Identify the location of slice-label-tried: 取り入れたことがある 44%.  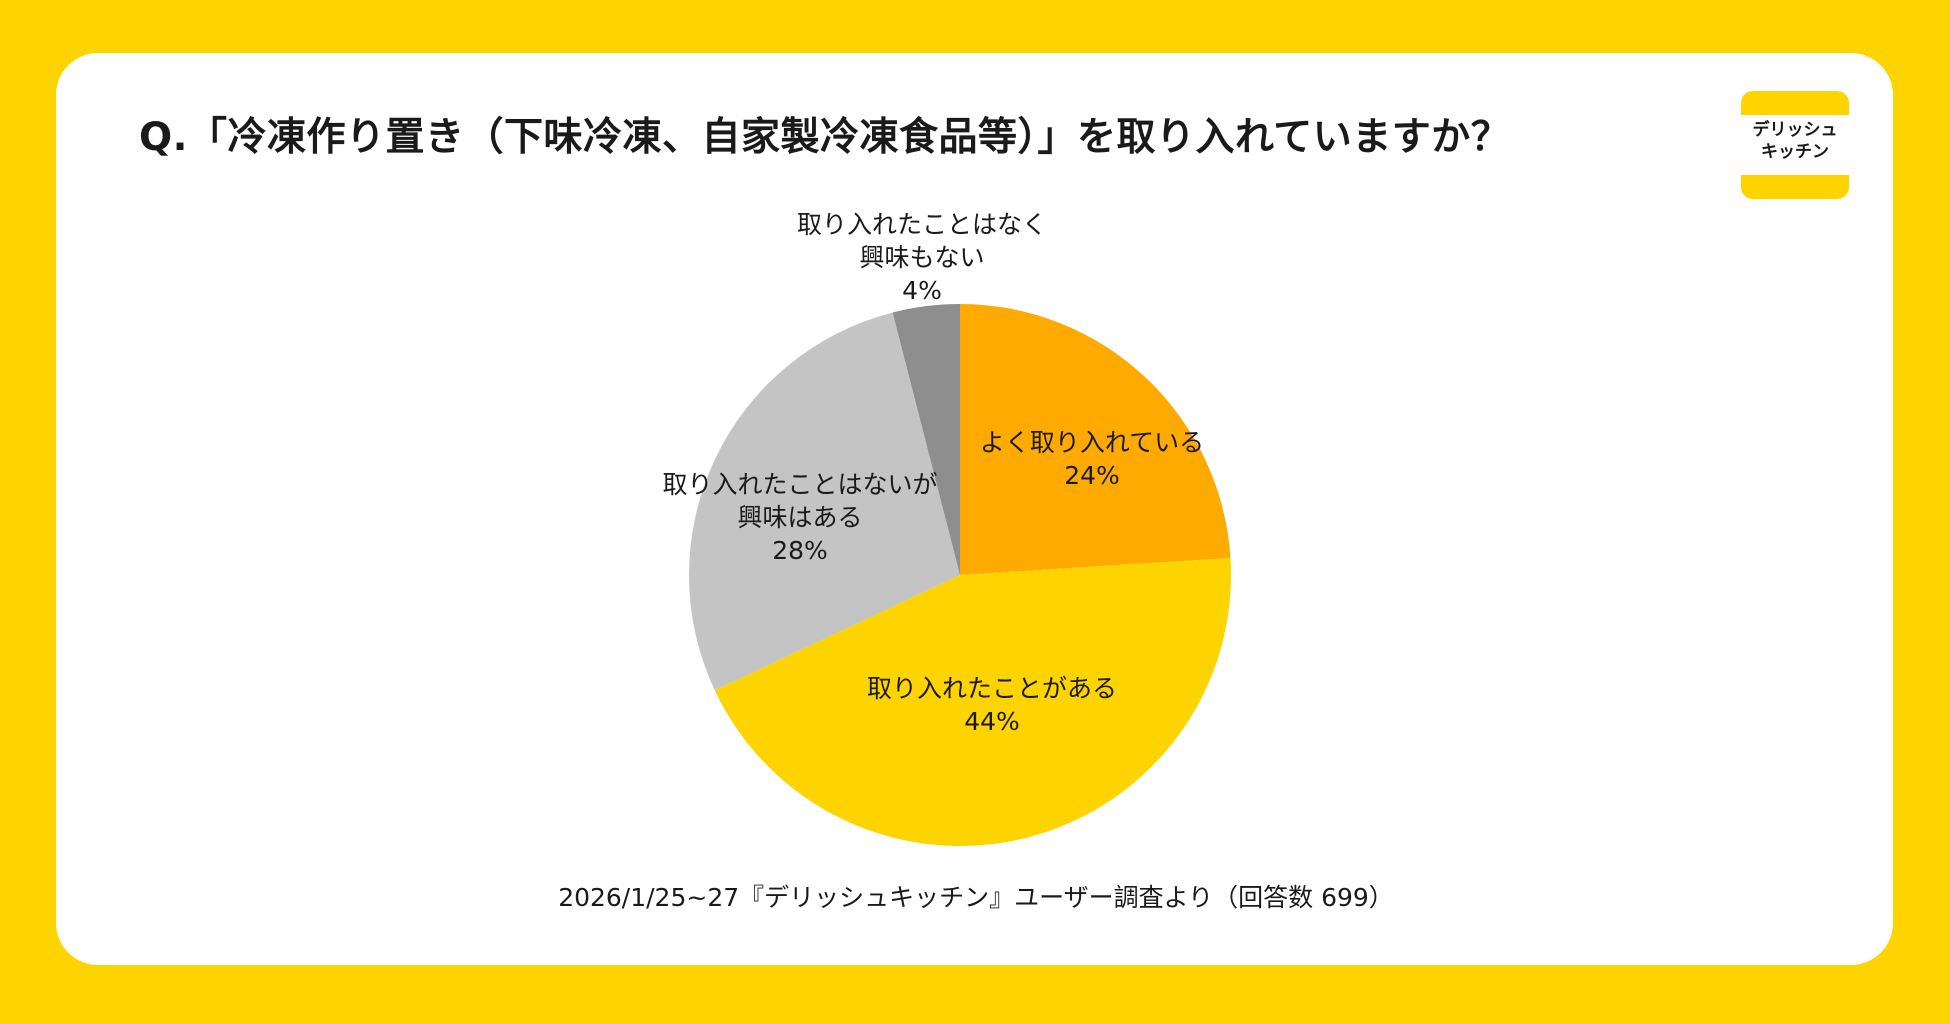
(992, 705).